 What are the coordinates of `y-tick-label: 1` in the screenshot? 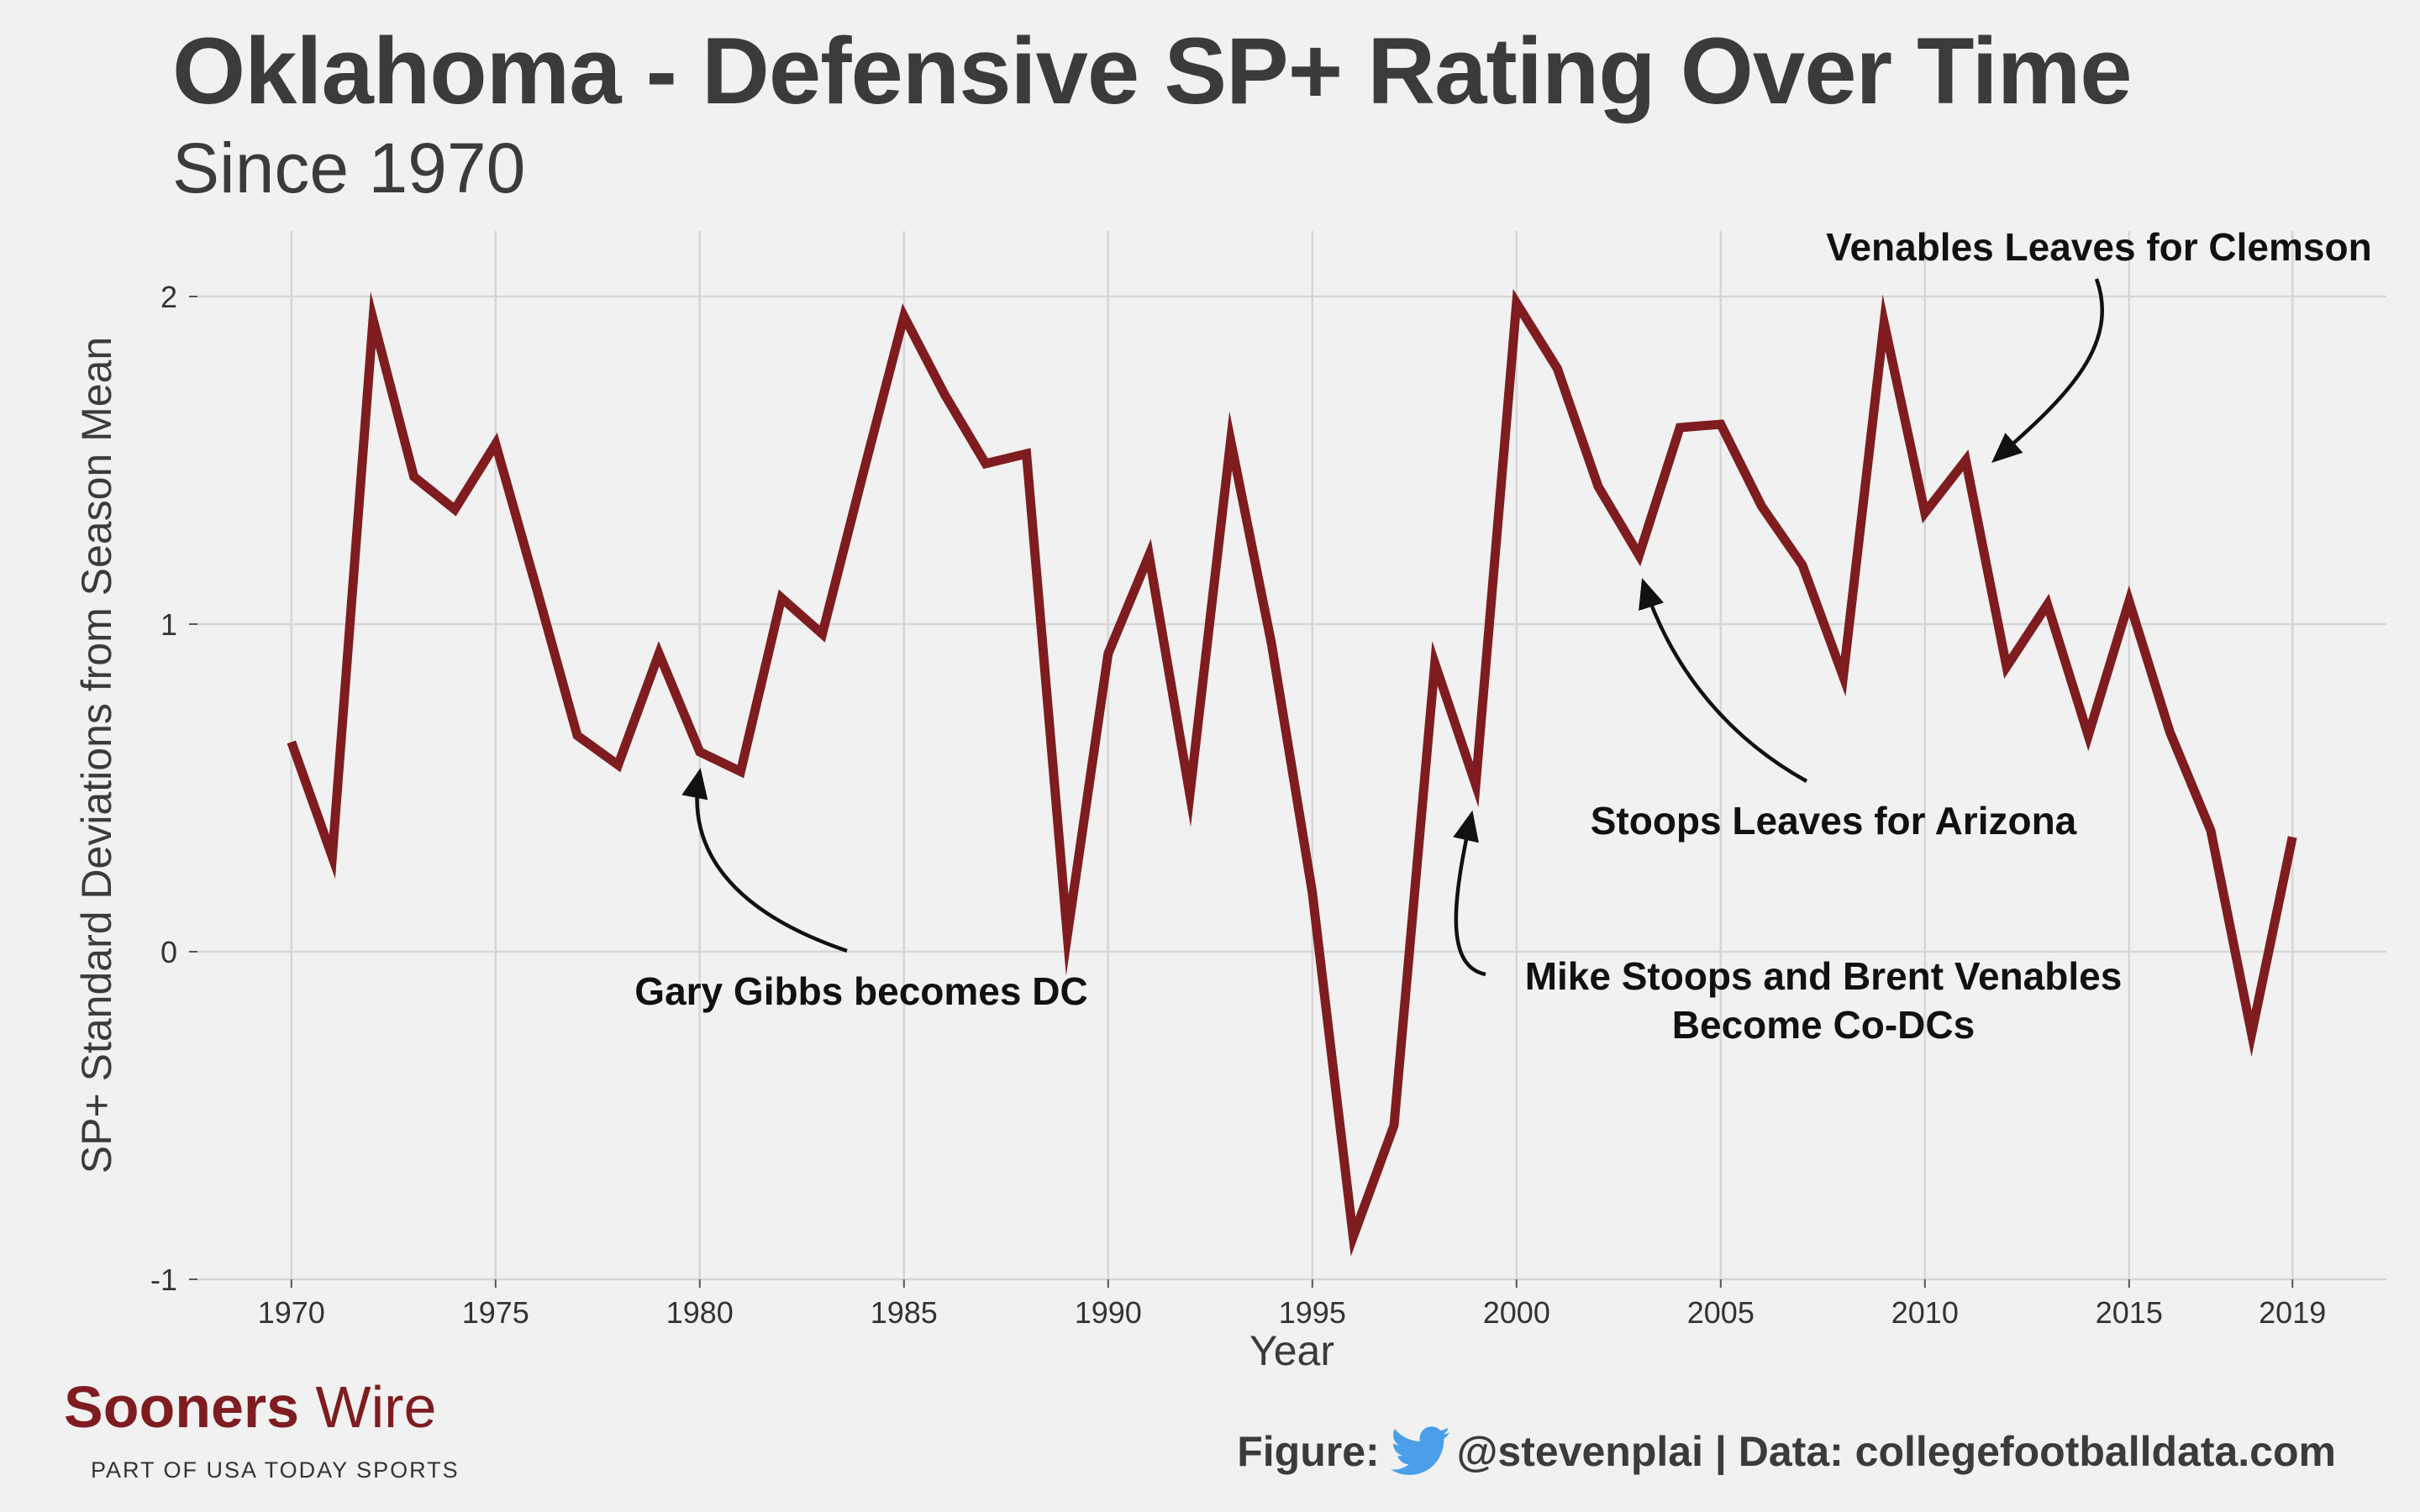 It's located at (168, 624).